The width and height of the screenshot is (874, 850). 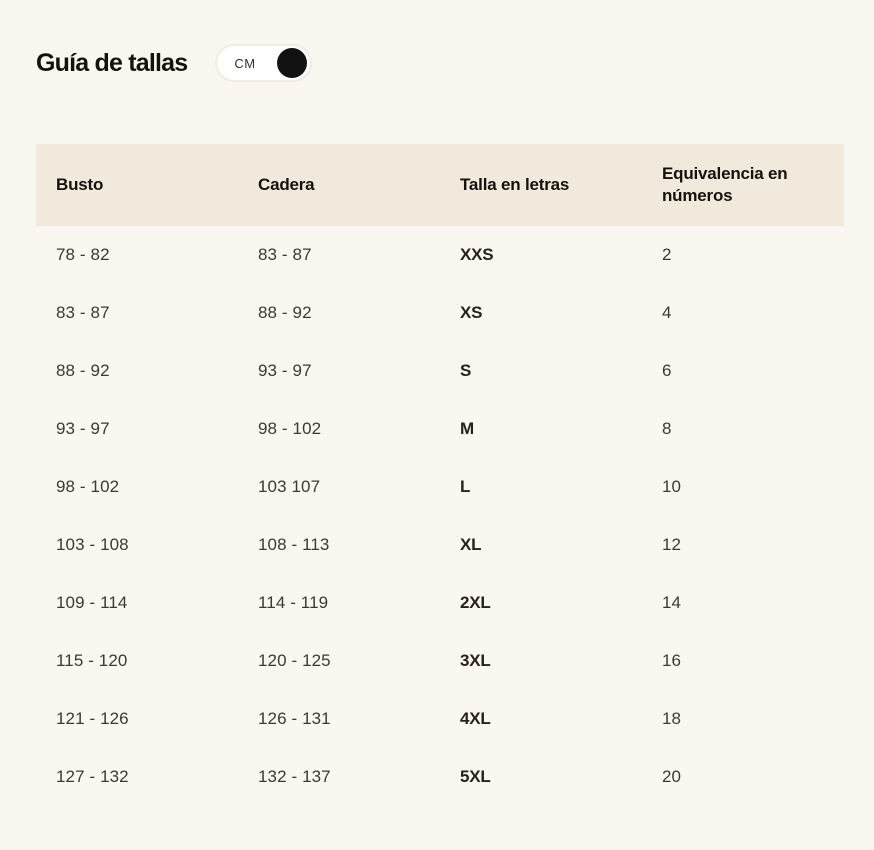 I want to click on busto-cell: 109 - 114, so click(x=92, y=602).